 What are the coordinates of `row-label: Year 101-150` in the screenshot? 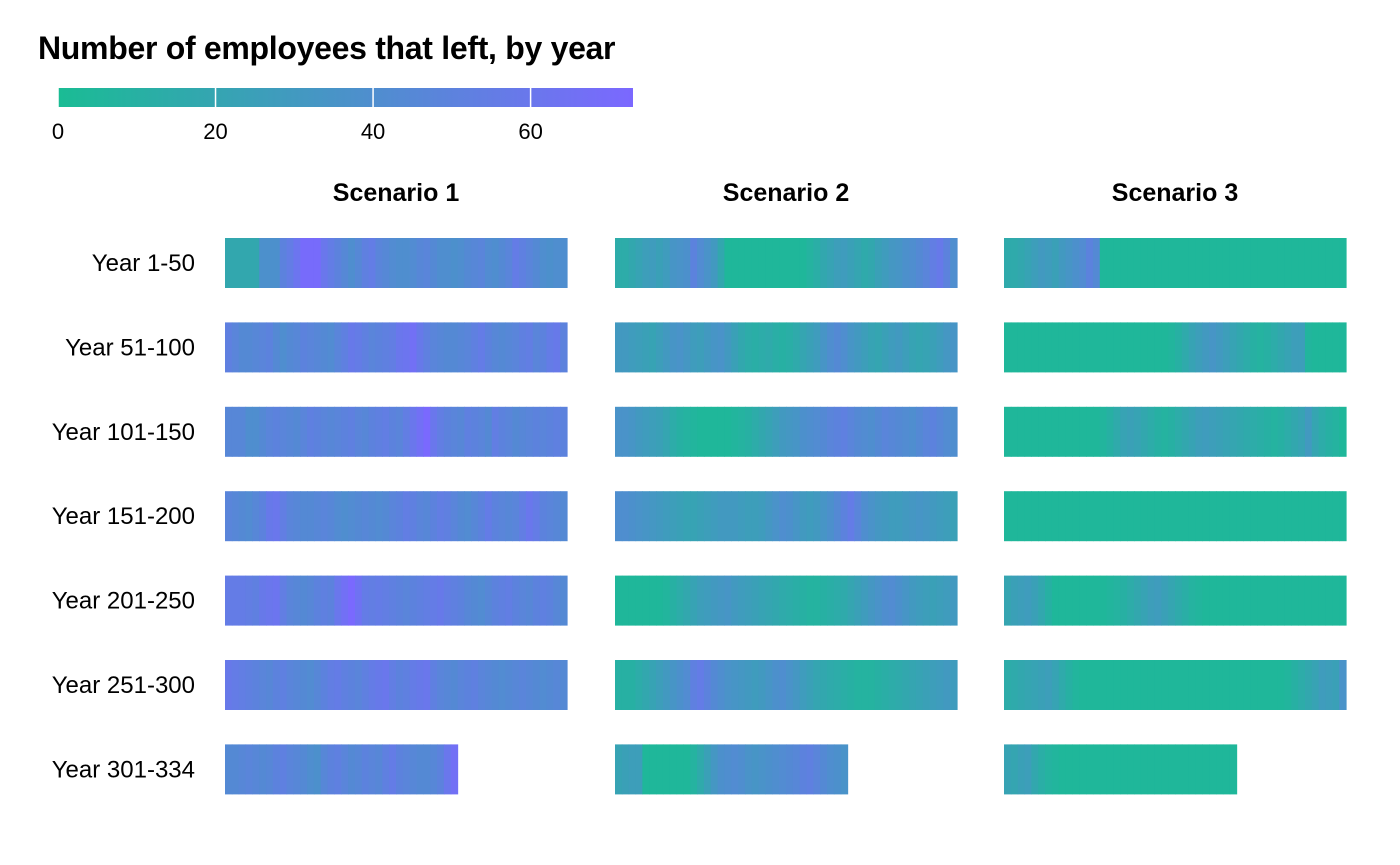 It's located at (123, 432).